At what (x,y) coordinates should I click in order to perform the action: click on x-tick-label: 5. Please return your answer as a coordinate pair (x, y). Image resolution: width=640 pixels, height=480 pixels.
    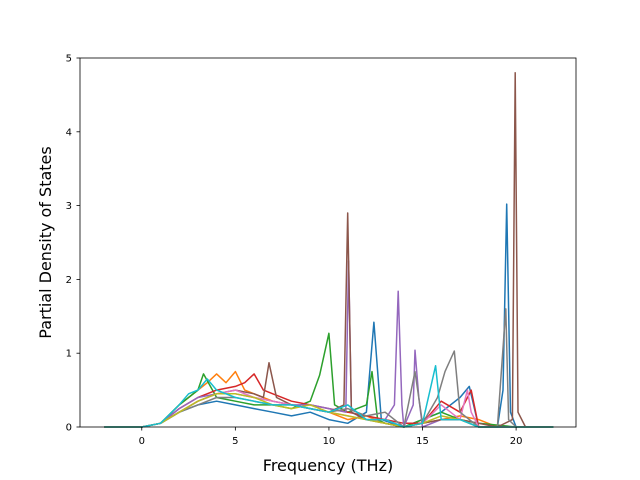
    Looking at the image, I should click on (235, 441).